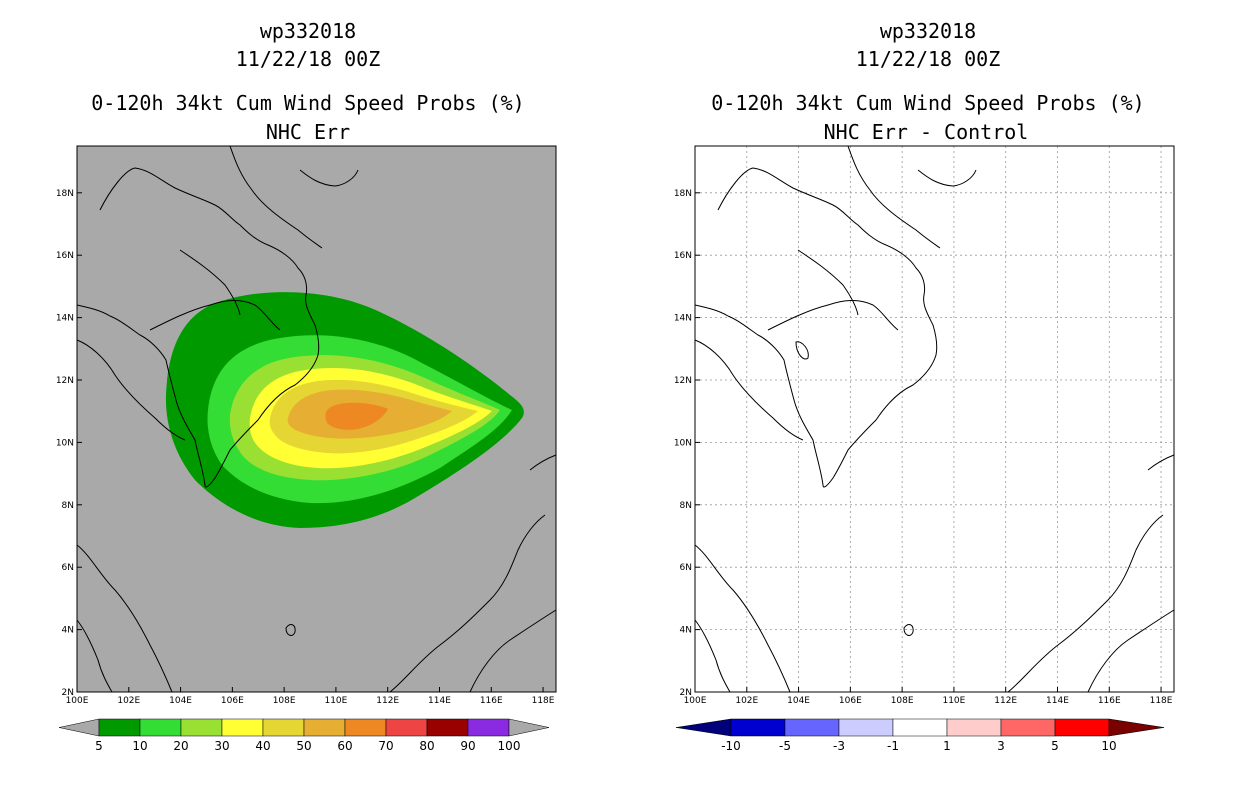 The image size is (1236, 800). Describe the element at coordinates (894, 197) in the screenshot. I see `coastline-north` at that location.